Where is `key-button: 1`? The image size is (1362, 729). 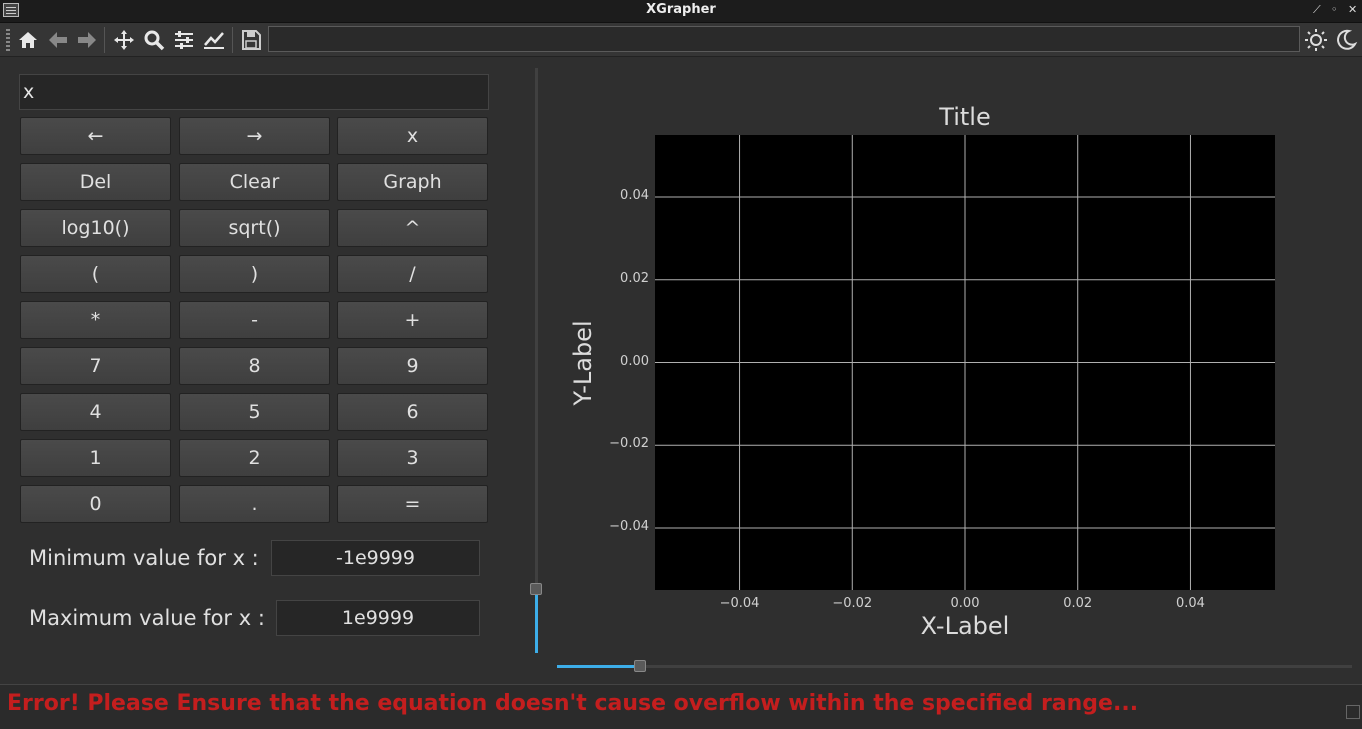 key-button: 1 is located at coordinates (95, 458).